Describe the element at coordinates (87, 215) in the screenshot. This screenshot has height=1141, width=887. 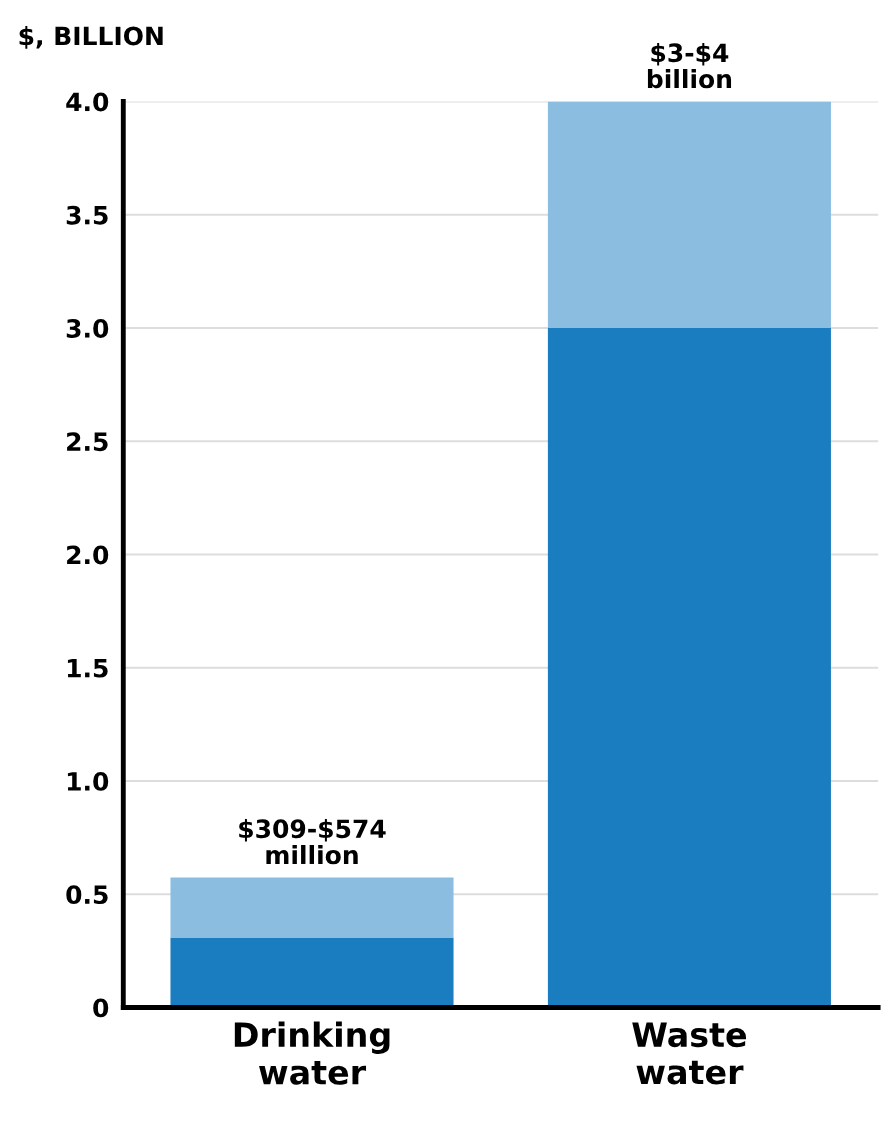
I see `y-tick-label: 3.5` at that location.